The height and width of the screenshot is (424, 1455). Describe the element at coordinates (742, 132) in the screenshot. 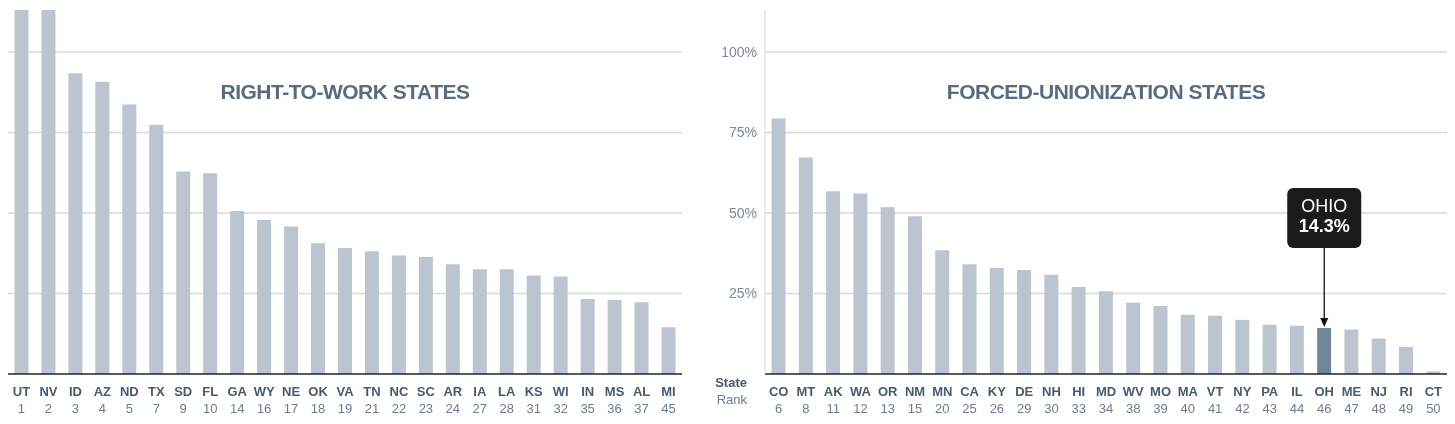

I see `y-tick-label: 75%` at that location.